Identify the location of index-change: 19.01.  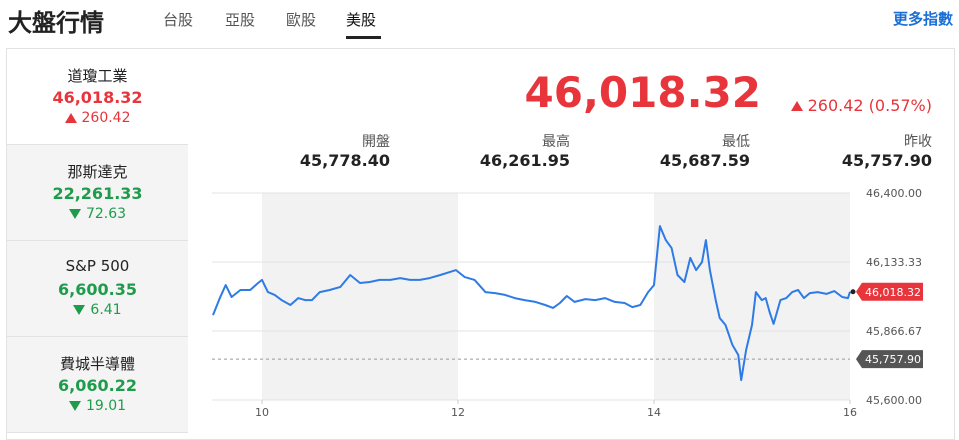
(106, 406).